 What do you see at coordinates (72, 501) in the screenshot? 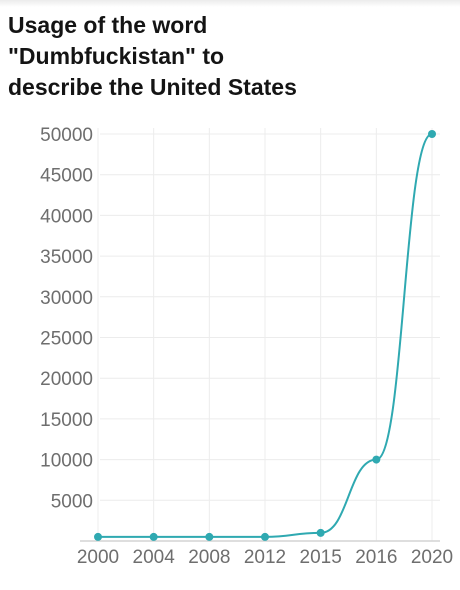
I see `y-tick-label: 5000` at bounding box center [72, 501].